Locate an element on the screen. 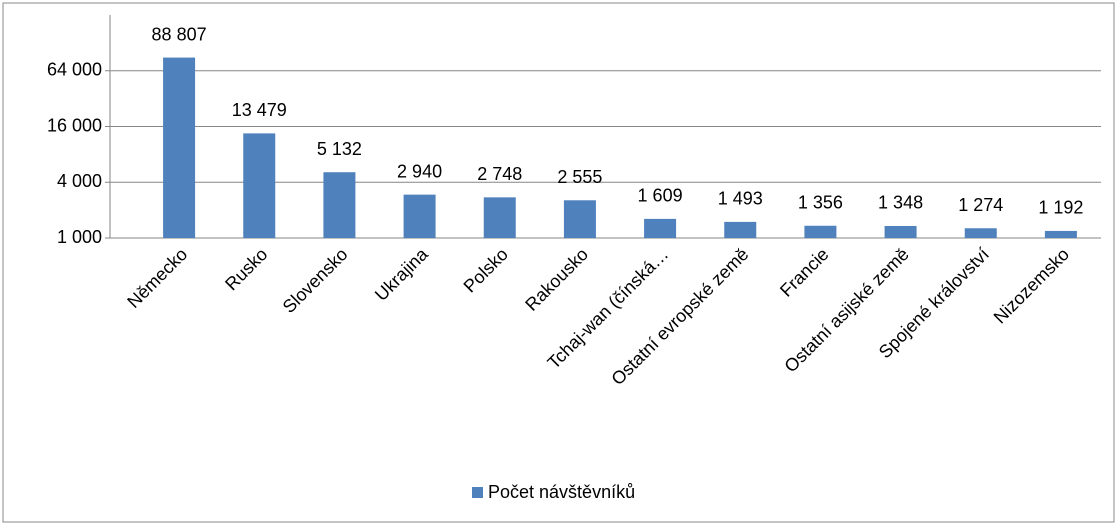  data-label: 2 555 is located at coordinates (579, 177).